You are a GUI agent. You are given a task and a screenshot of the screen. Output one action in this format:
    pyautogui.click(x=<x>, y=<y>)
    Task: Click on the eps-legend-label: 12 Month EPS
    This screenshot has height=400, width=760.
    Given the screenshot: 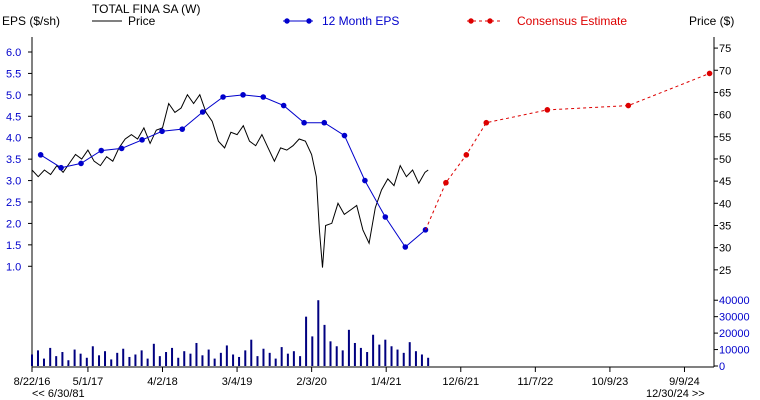 What is the action you would take?
    pyautogui.click(x=360, y=21)
    